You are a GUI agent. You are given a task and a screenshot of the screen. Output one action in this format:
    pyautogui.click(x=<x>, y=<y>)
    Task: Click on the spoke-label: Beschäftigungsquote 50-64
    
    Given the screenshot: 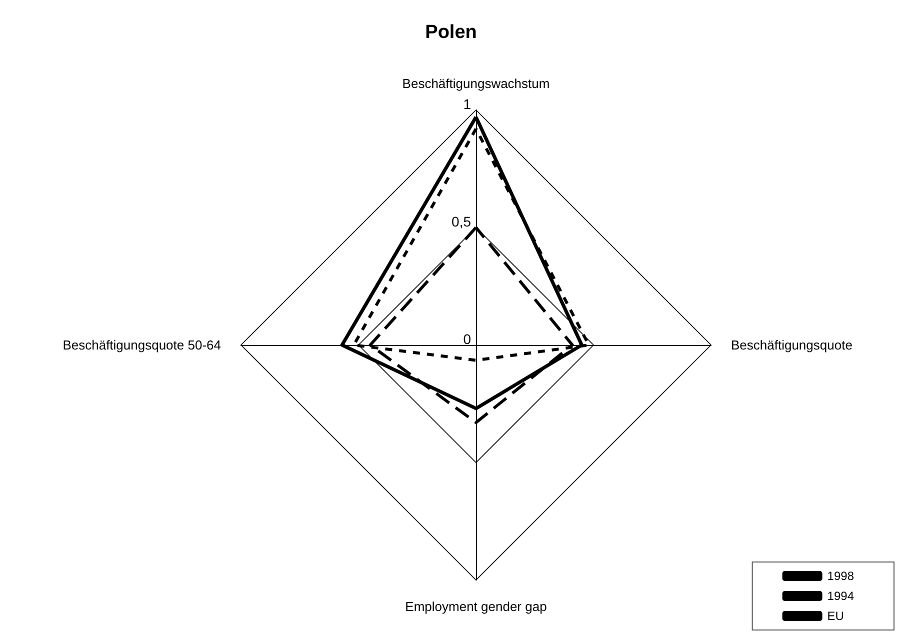 What is the action you would take?
    pyautogui.click(x=141, y=345)
    